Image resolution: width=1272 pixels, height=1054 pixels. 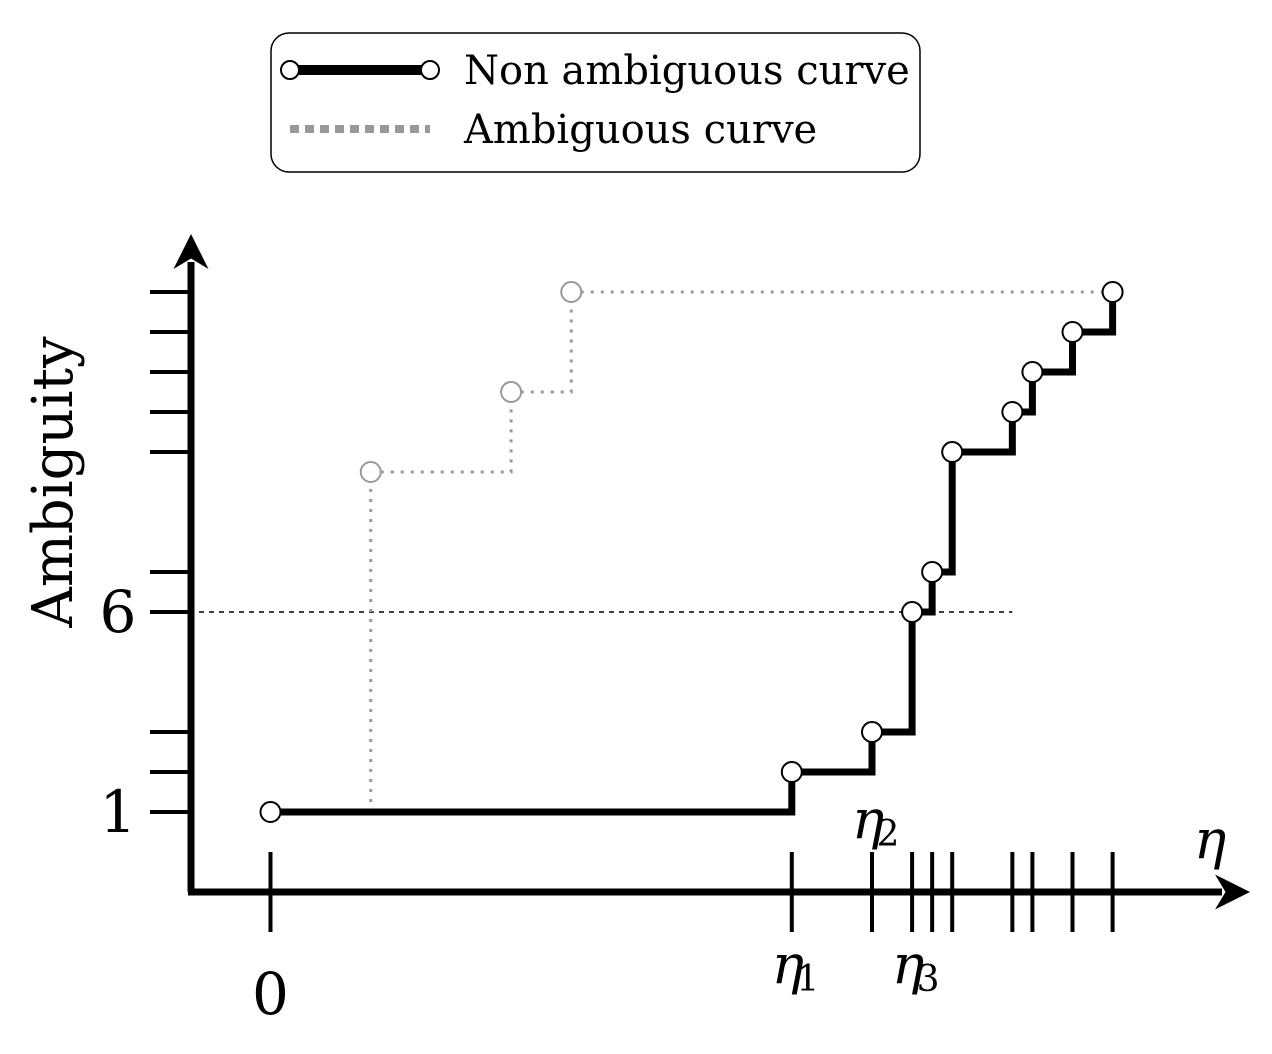 I want to click on x-tick-label: 0, so click(x=270, y=994).